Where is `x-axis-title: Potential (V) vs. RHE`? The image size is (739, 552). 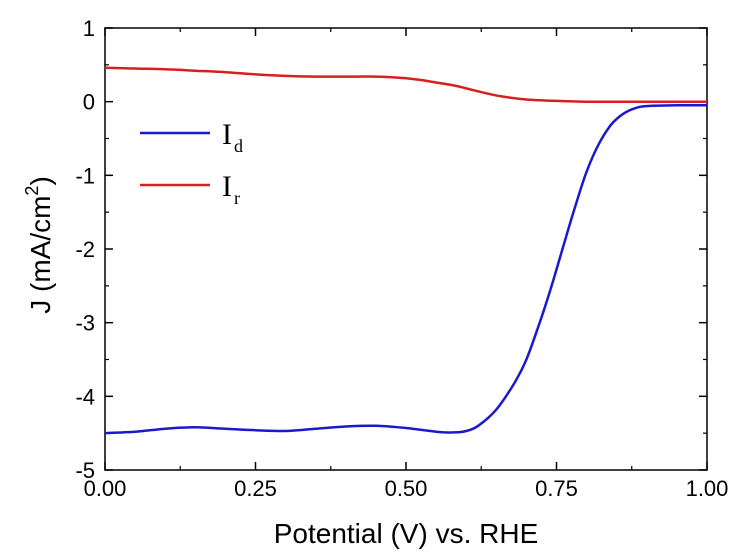
x-axis-title: Potential (V) vs. RHE is located at coordinates (406, 533).